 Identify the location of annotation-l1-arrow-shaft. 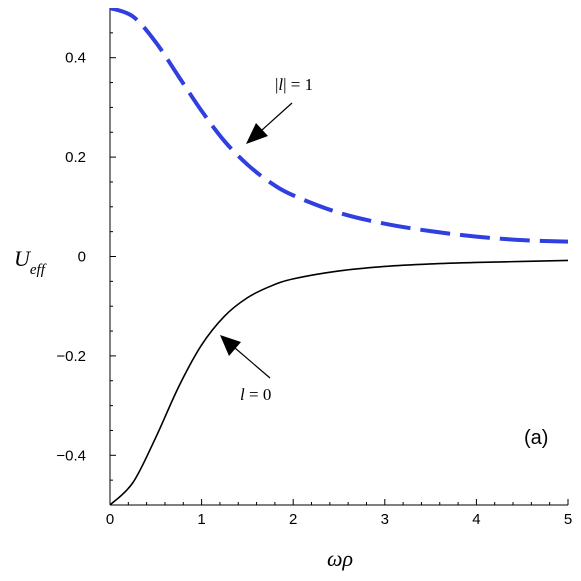
(277, 116).